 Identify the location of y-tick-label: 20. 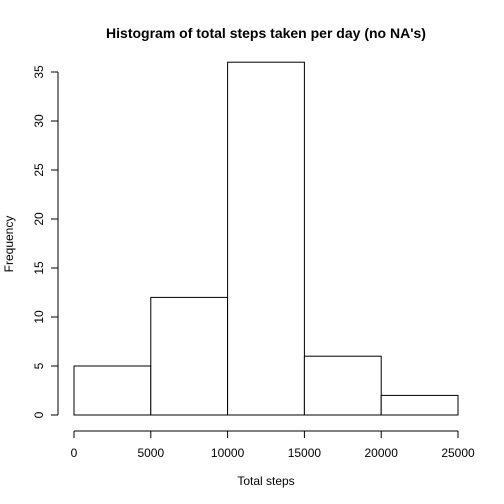
(39, 219).